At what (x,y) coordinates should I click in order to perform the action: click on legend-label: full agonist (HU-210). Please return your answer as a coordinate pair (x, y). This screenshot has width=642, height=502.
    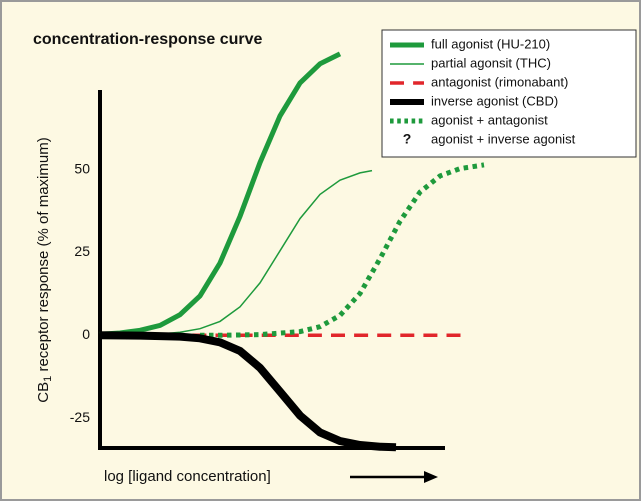
    Looking at the image, I should click on (490, 43).